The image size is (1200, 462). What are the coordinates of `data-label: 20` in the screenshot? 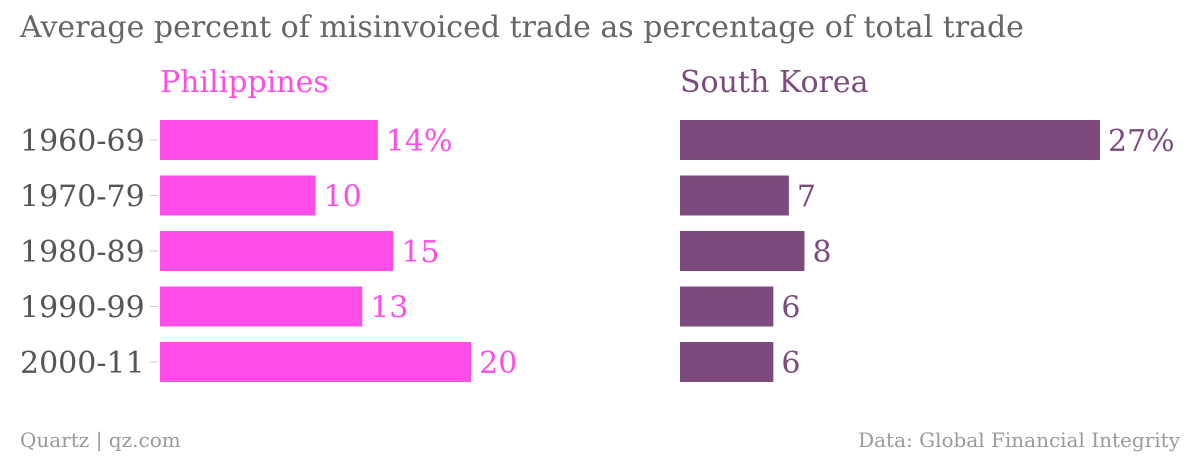 It's located at (498, 363).